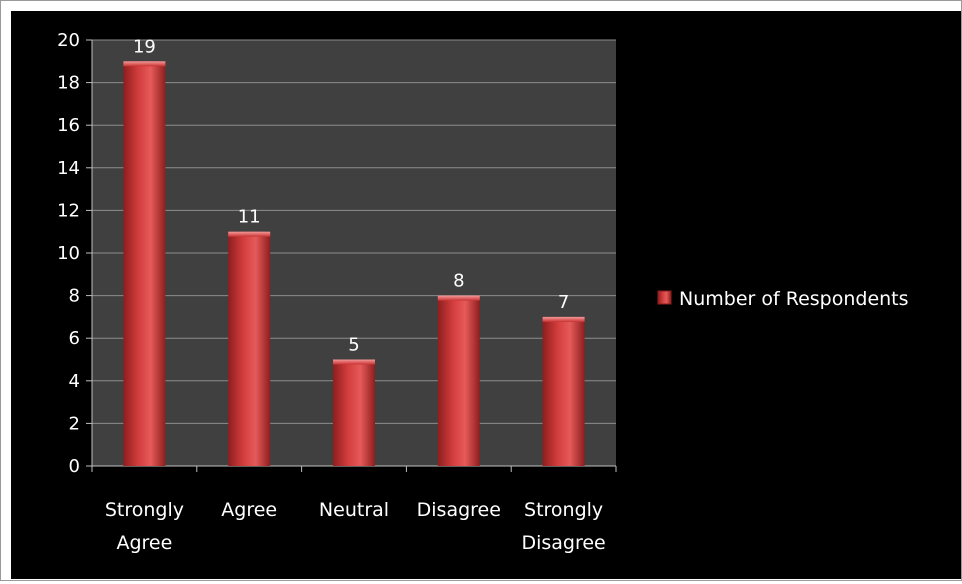  Describe the element at coordinates (74, 296) in the screenshot. I see `y-tick-label: 8` at that location.